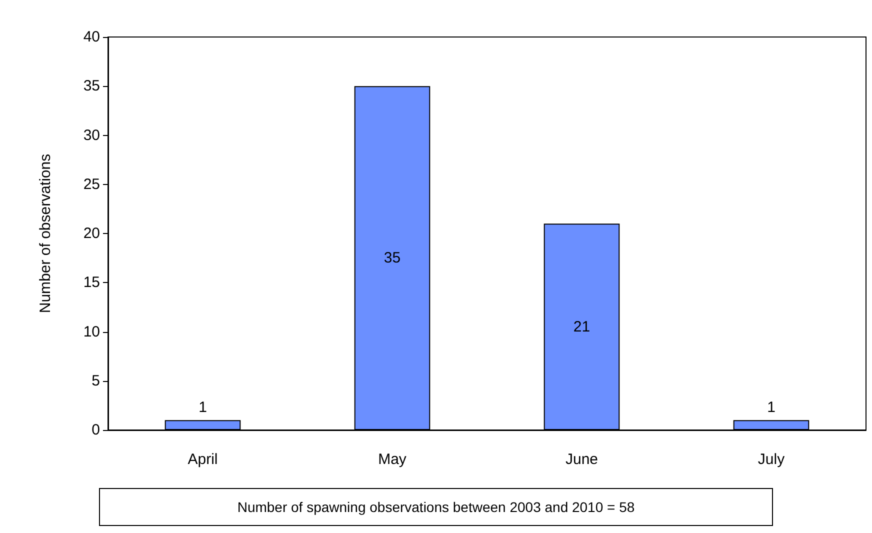  I want to click on y-tick-label: 15, so click(91, 283).